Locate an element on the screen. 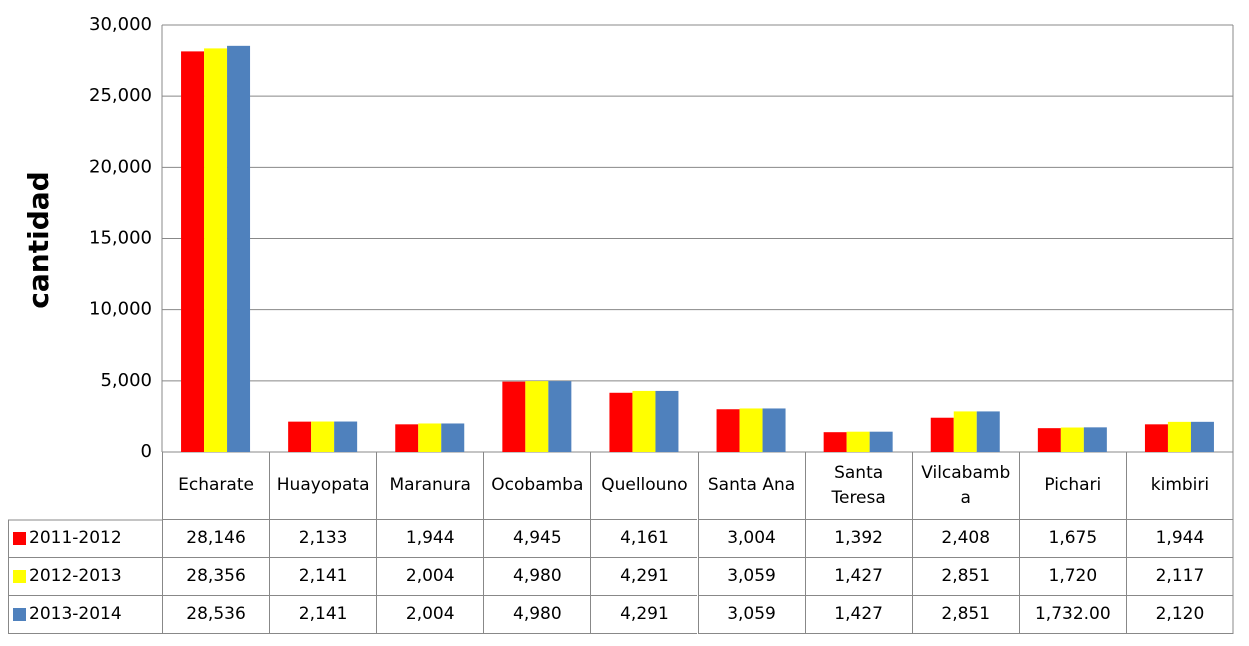 This screenshot has width=1249, height=646. legend-entry: 2013-2014 is located at coordinates (85, 615).